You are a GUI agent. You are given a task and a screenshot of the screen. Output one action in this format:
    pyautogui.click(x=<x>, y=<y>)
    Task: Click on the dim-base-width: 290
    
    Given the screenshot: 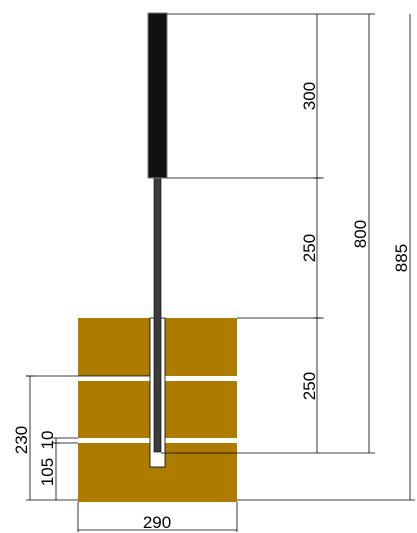 What is the action you would take?
    pyautogui.click(x=157, y=522)
    